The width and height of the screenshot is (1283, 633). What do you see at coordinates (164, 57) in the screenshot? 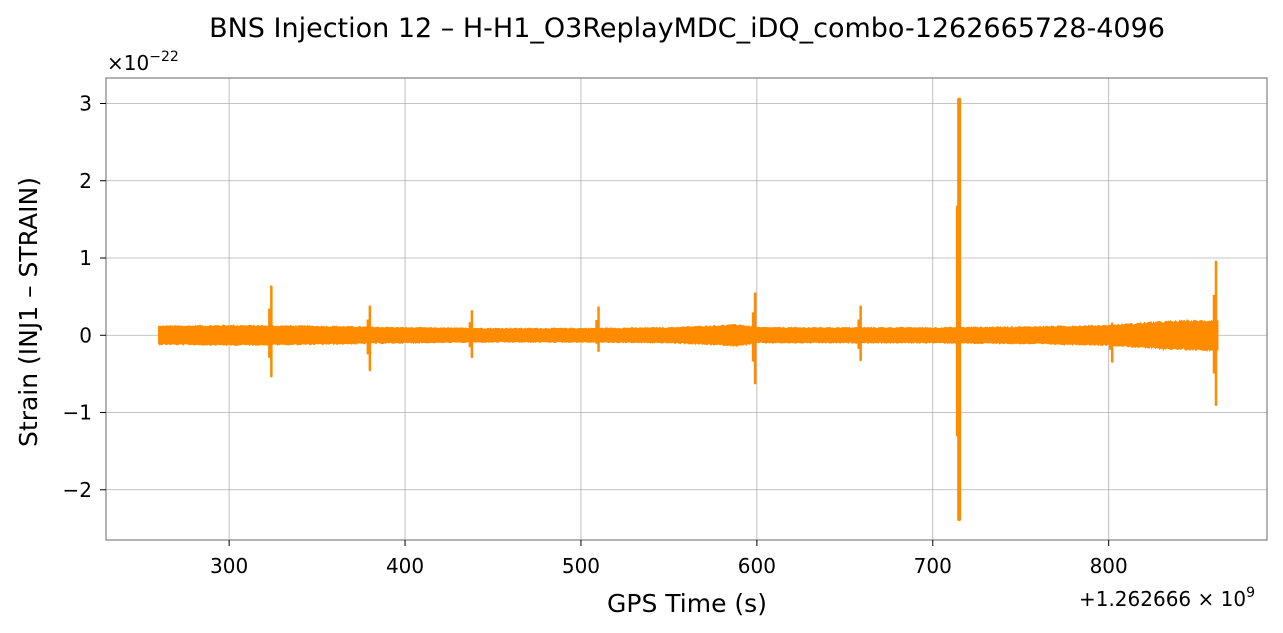
I see `y-scale-exponent: −22` at bounding box center [164, 57].